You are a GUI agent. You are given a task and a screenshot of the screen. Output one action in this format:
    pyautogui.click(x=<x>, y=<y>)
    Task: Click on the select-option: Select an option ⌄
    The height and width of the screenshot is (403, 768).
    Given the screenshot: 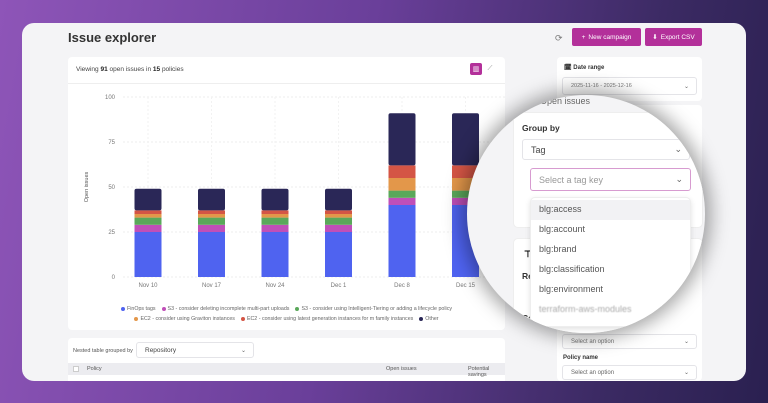 What is the action you would take?
    pyautogui.click(x=629, y=341)
    